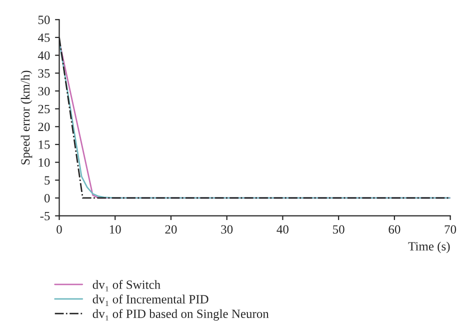 This screenshot has height=327, width=474. Describe the element at coordinates (338, 229) in the screenshot. I see `x-tick-label: 50` at that location.